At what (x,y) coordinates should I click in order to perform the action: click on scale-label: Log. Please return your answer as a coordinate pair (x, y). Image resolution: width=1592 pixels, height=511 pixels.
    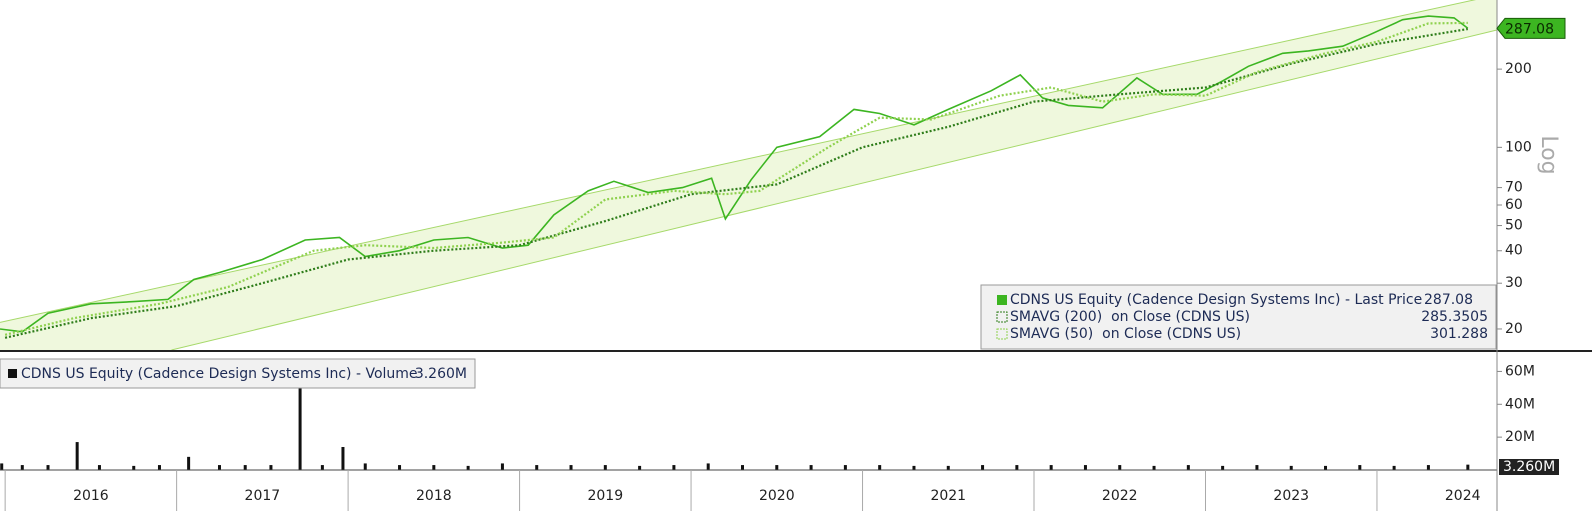
    Looking at the image, I should click on (1548, 154).